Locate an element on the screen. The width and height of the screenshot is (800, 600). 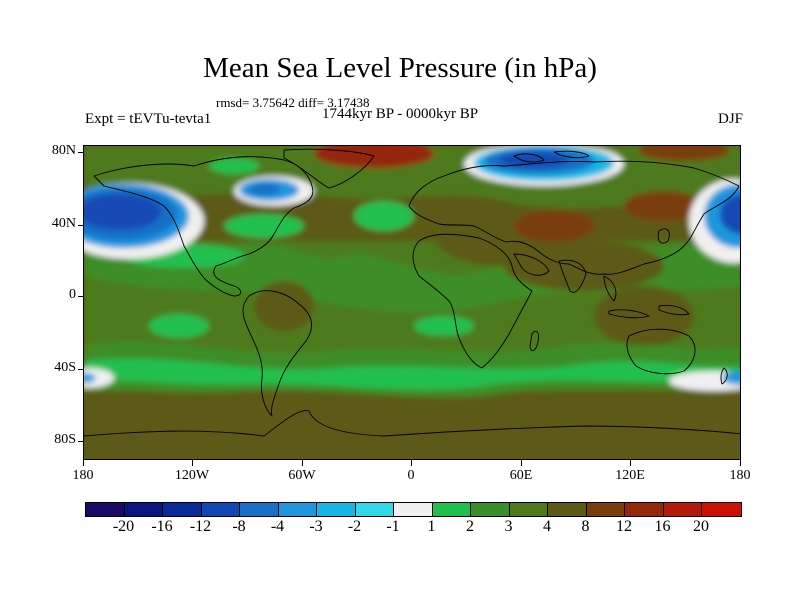
season-label: DJF is located at coordinates (730, 119).